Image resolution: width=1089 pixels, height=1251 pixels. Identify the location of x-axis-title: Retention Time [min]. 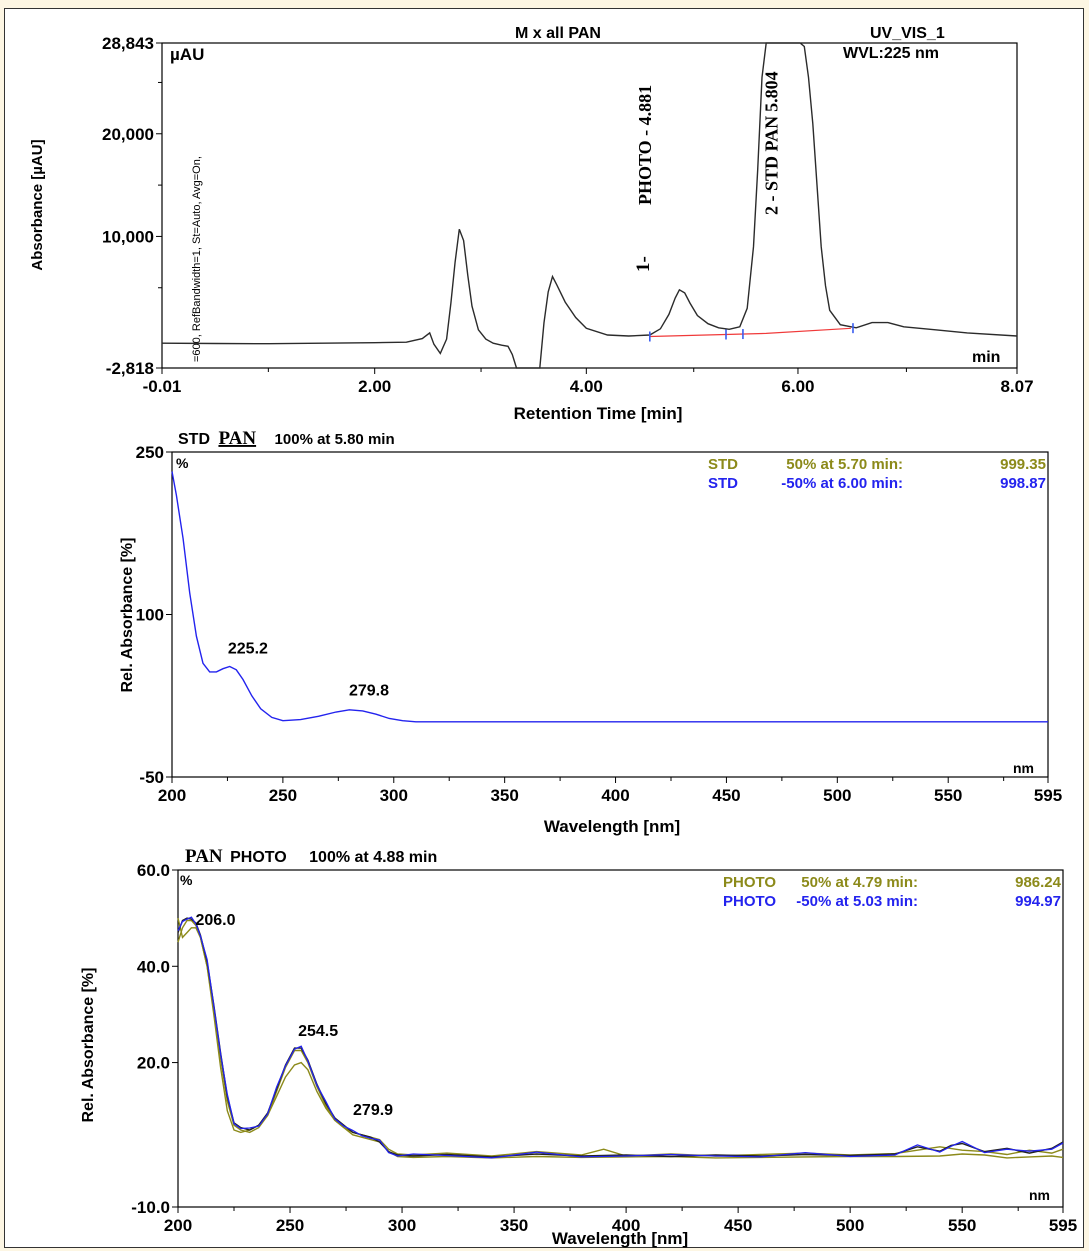
(598, 413).